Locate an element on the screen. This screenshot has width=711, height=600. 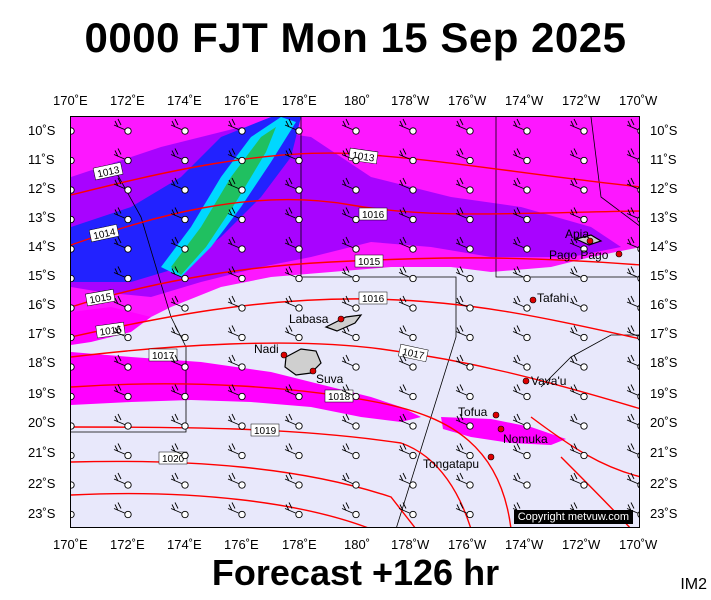
lat-label: 16˚S is located at coordinates (664, 304).